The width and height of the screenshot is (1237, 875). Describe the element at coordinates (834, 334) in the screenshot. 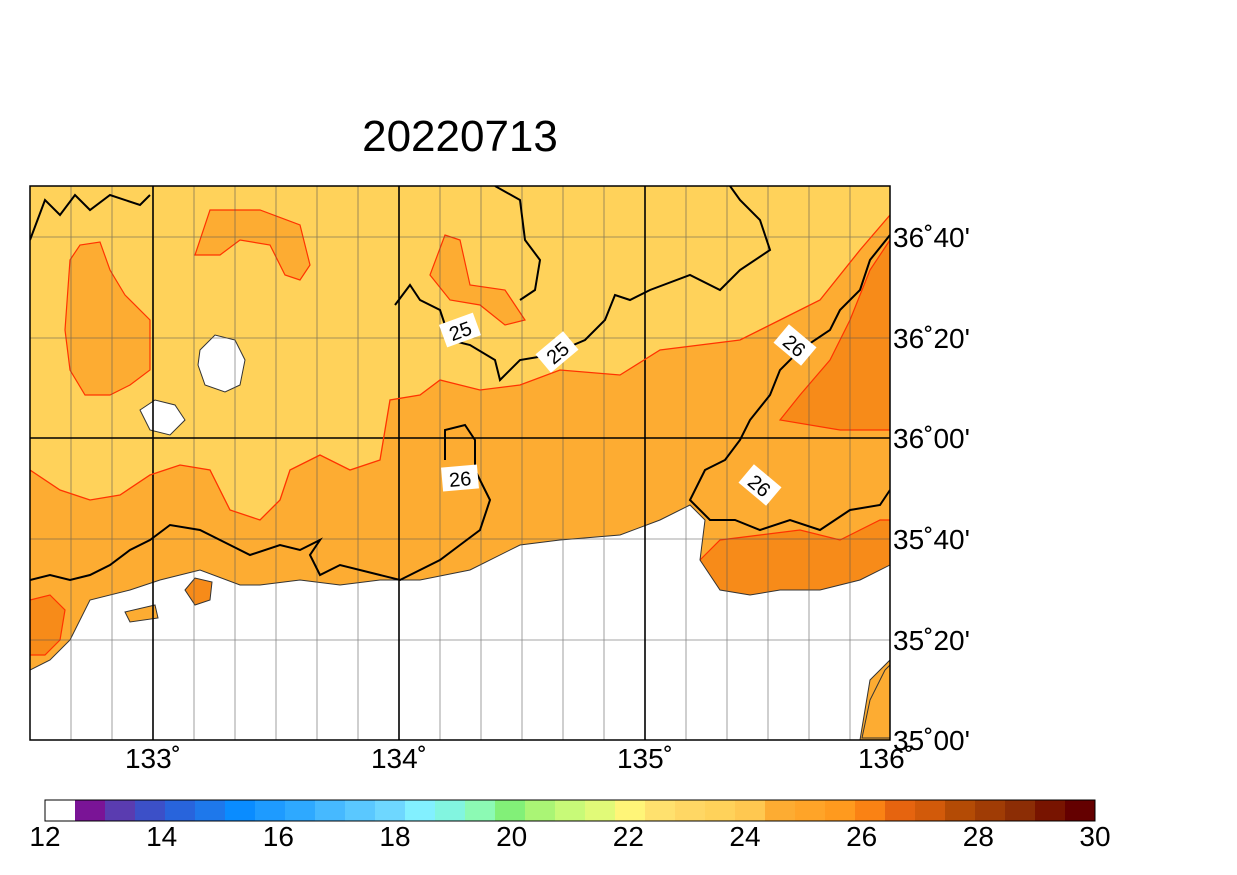

I see `temperature-field-dark-east` at that location.